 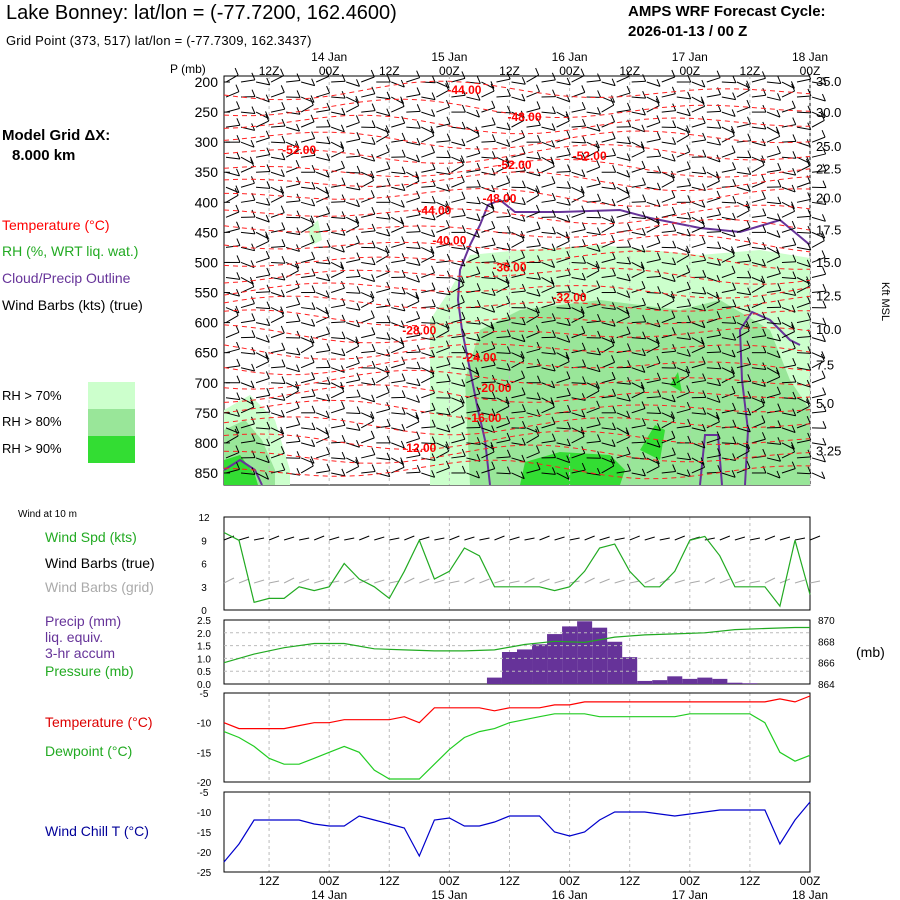 I want to click on rh80-area, so click(x=637, y=392).